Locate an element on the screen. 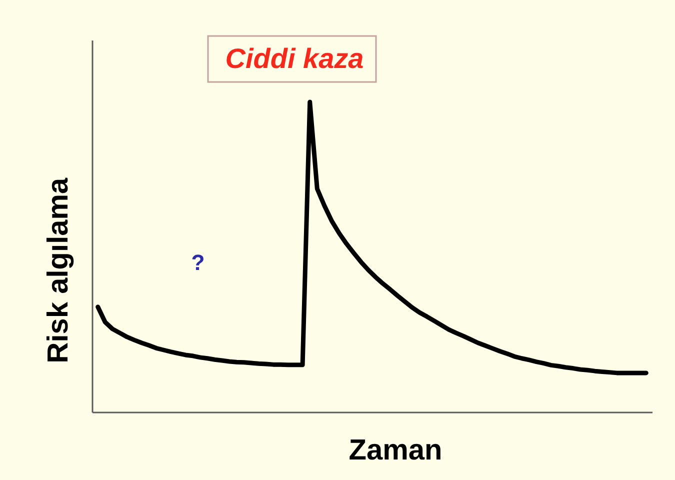  y-axis-title: Risk algılama is located at coordinates (58, 270).